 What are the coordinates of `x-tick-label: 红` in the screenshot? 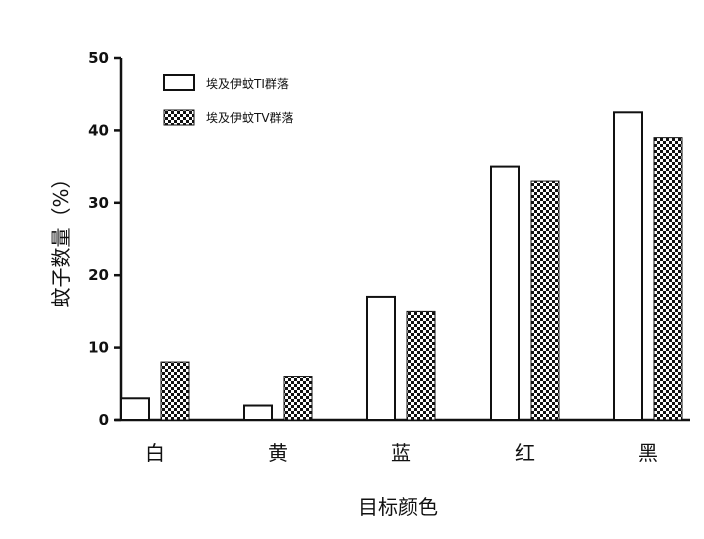 It's located at (525, 453).